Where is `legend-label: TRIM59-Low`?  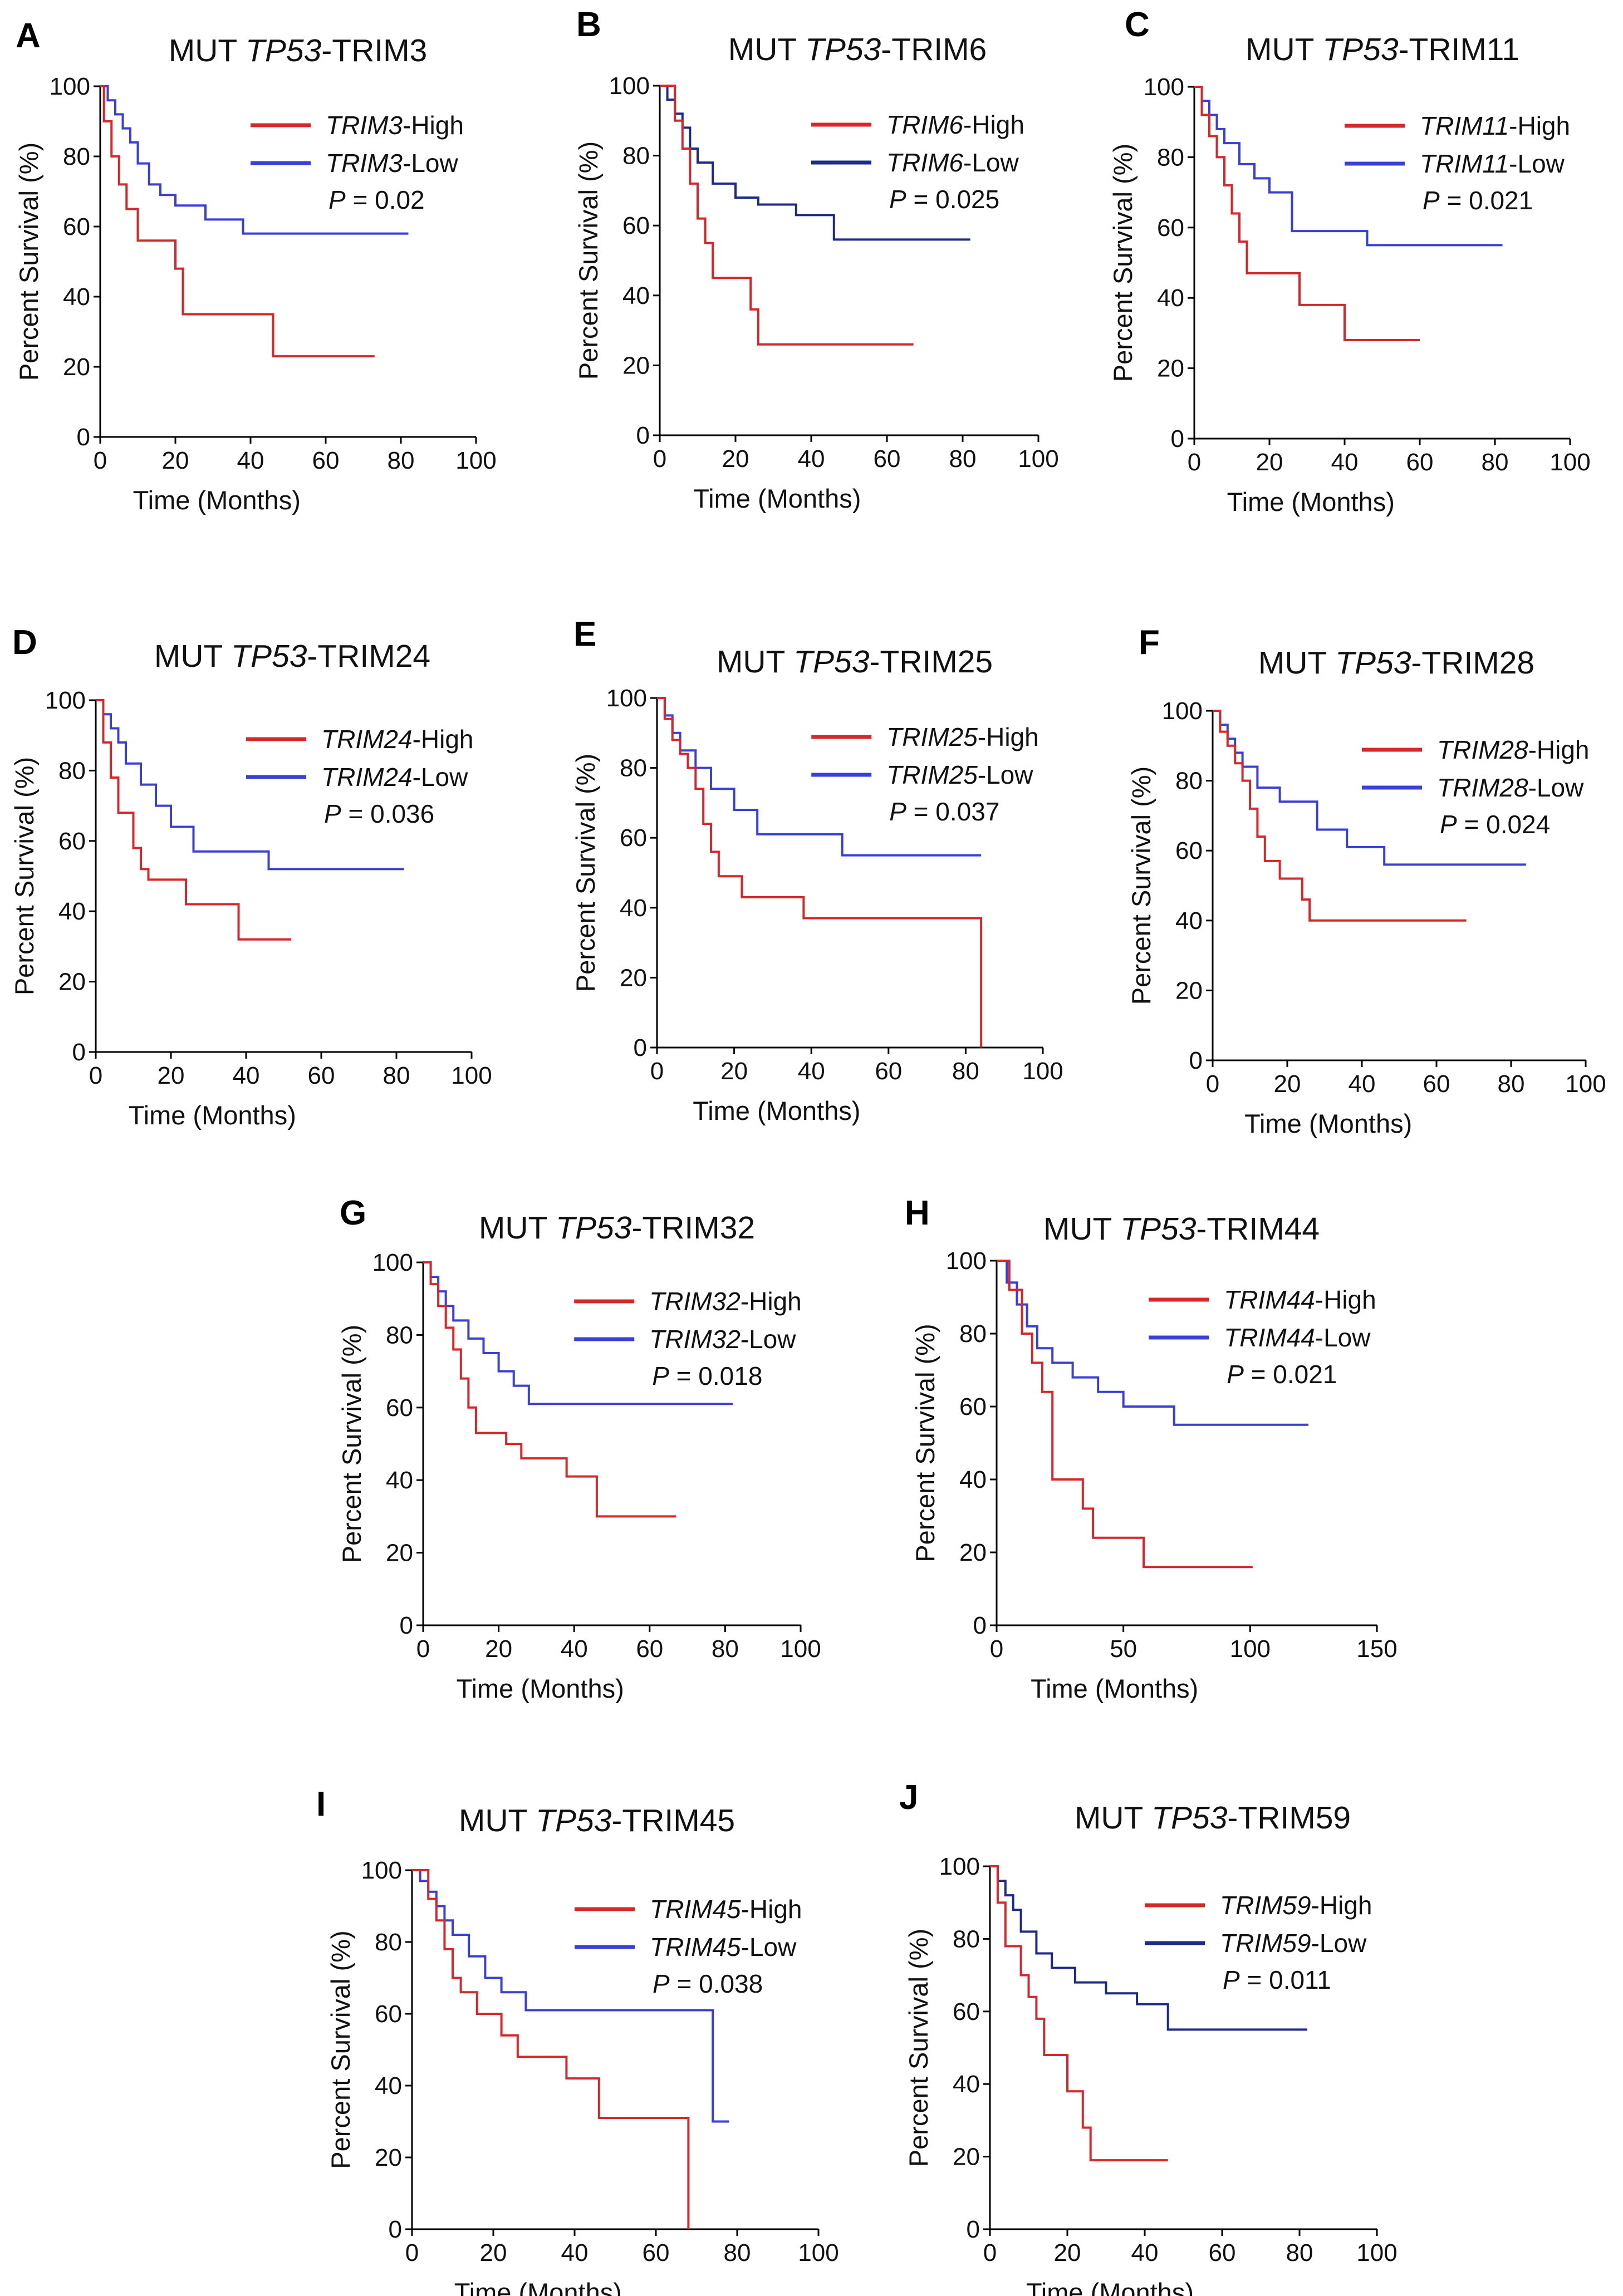 legend-label: TRIM59-Low is located at coordinates (1293, 1944).